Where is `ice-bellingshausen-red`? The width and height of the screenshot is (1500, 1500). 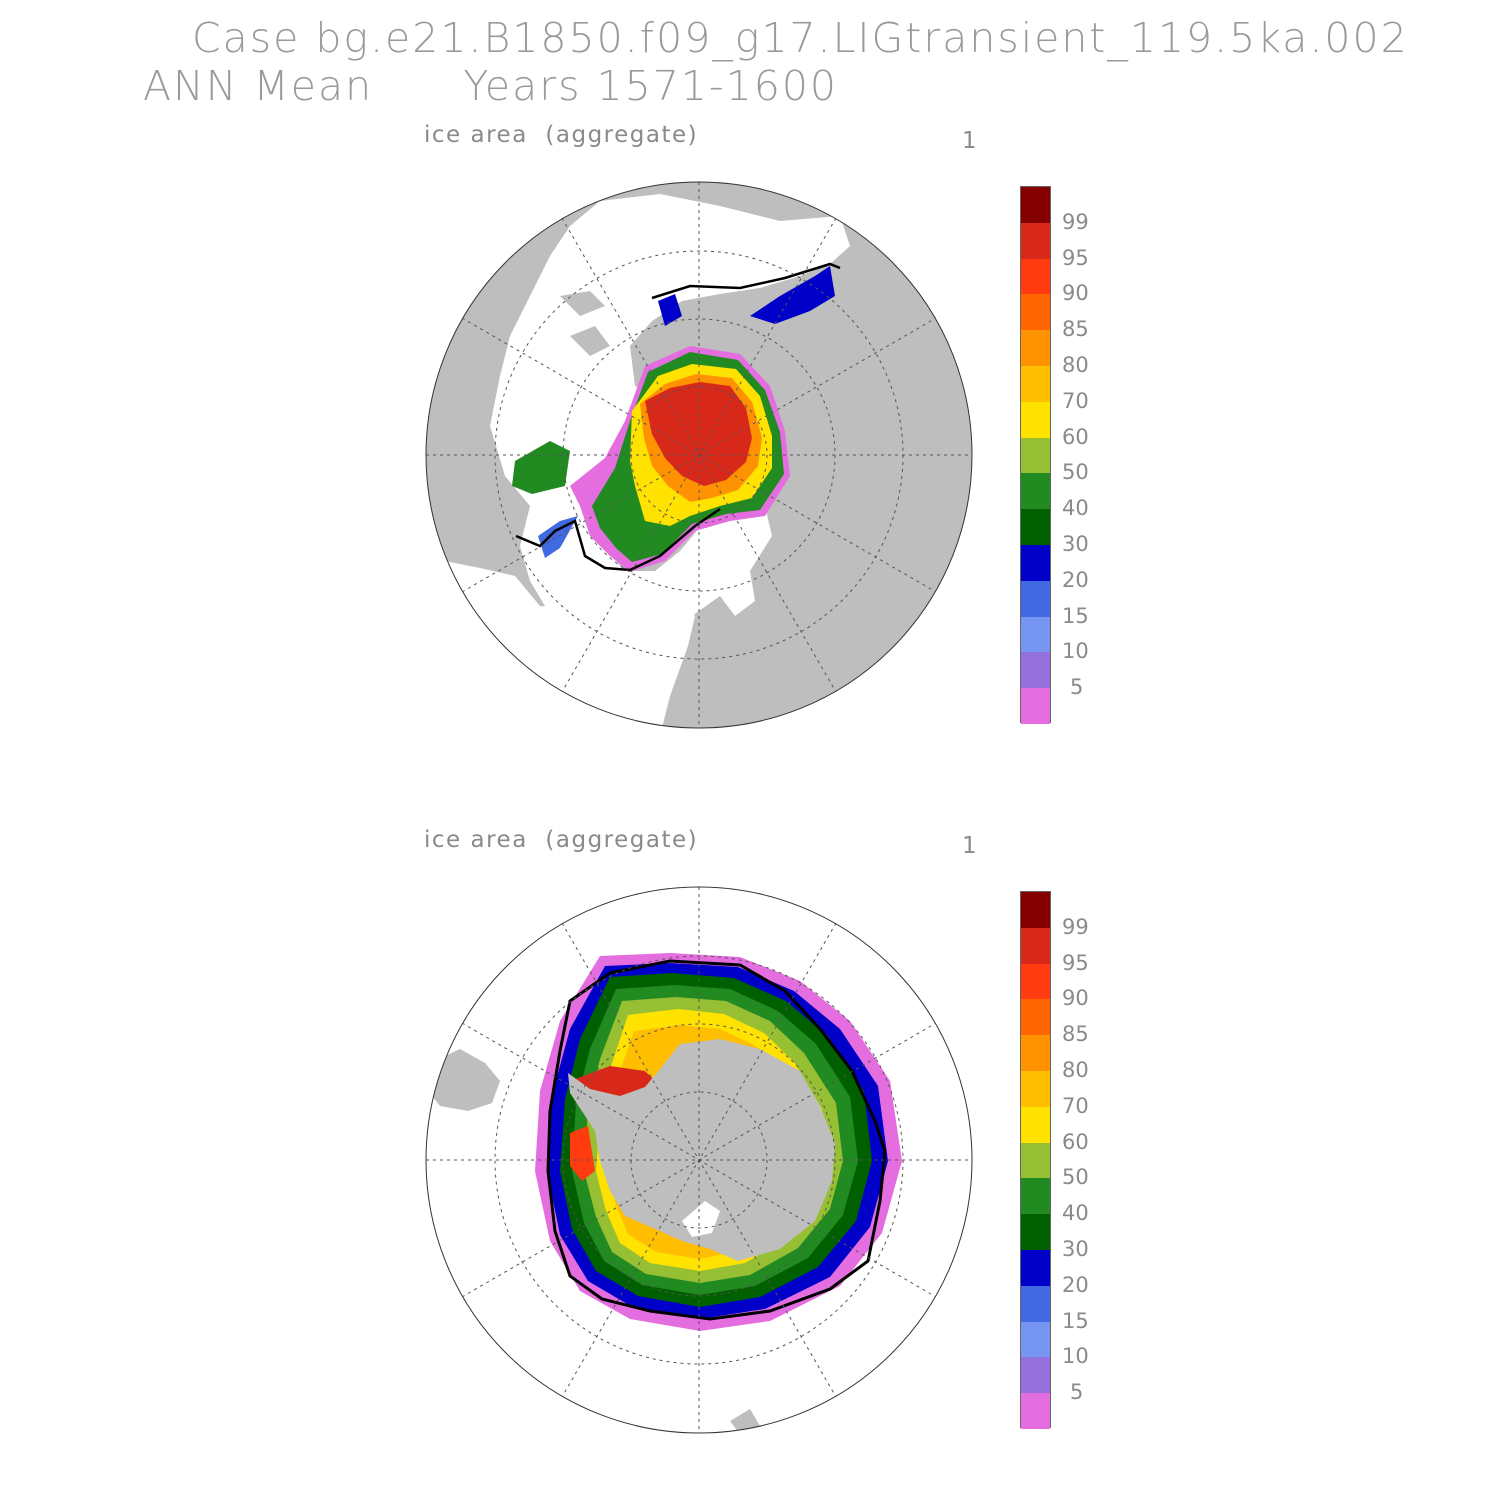 ice-bellingshausen-red is located at coordinates (582, 1153).